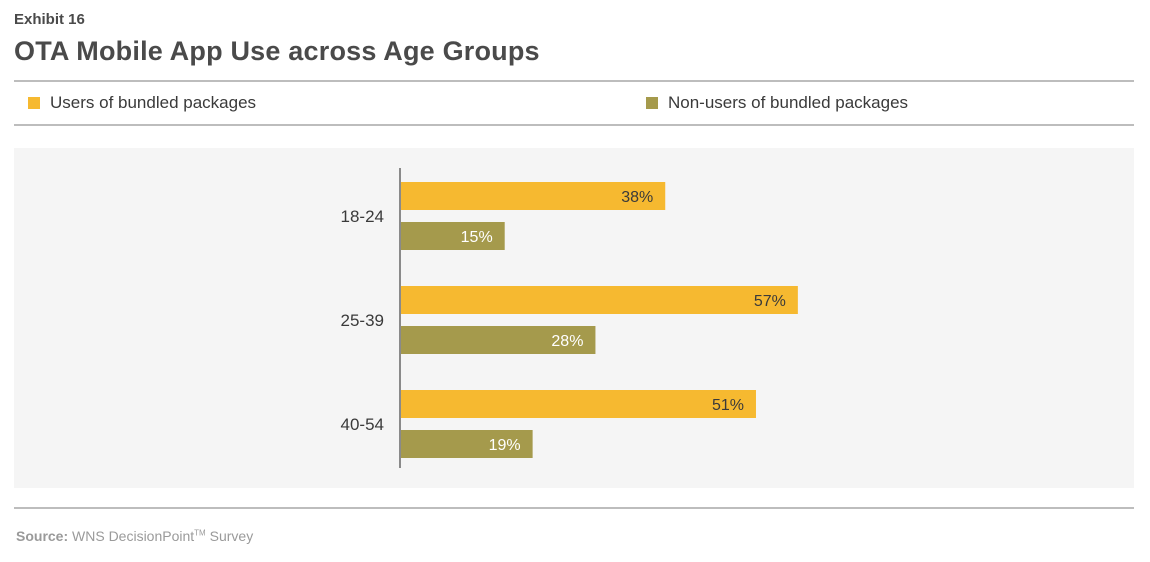 The height and width of the screenshot is (562, 1150). I want to click on y-tick-label-40-54: 40-54, so click(362, 424).